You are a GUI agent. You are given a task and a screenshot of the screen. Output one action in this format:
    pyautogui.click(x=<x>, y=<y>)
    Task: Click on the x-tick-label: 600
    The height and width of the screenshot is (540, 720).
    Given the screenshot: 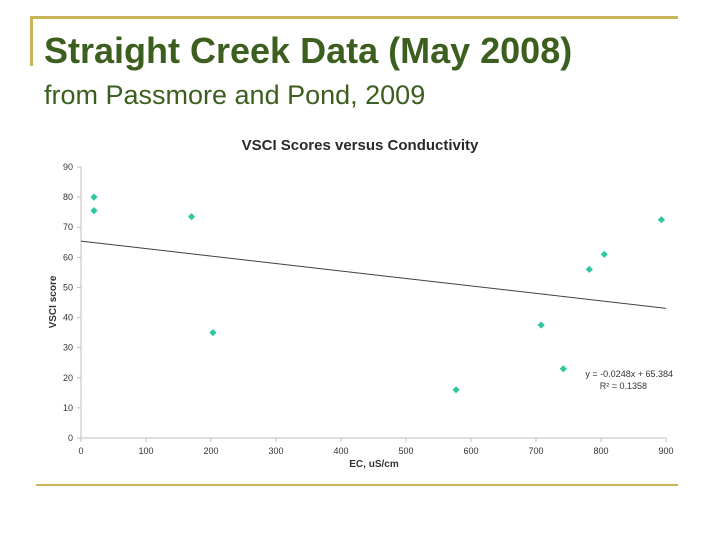 What is the action you would take?
    pyautogui.click(x=470, y=451)
    